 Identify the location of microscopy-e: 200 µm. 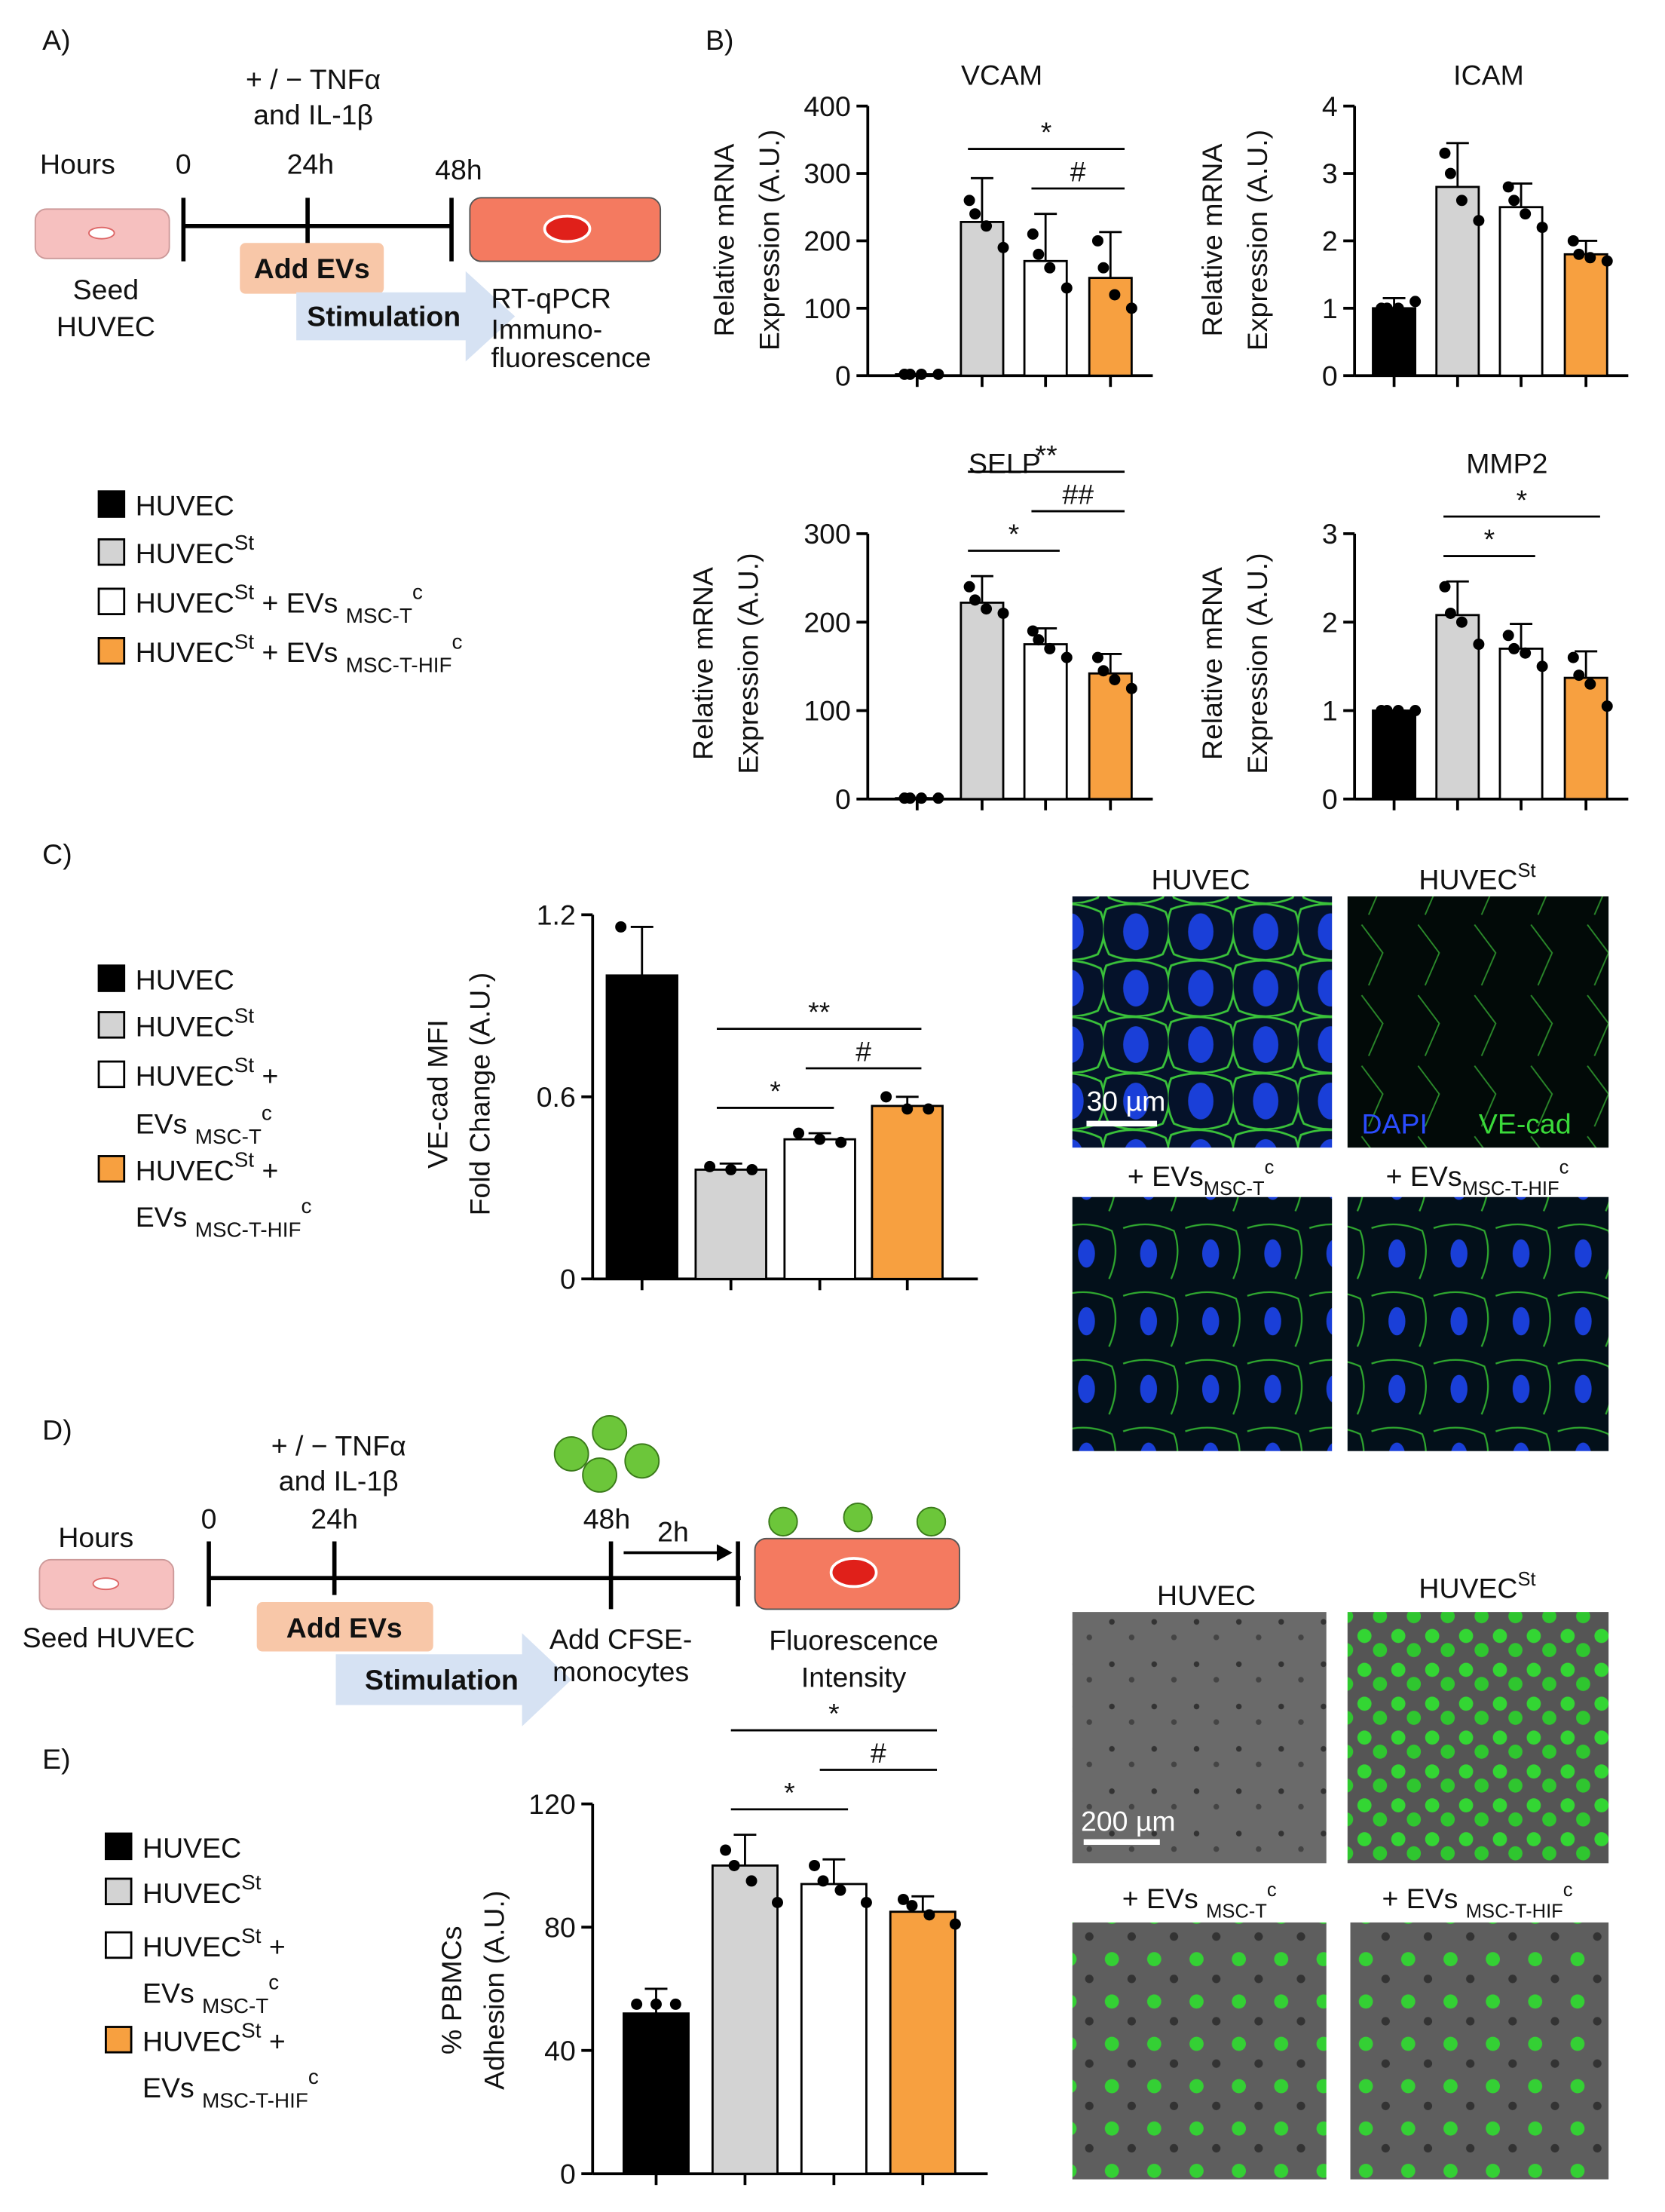
(1340, 1896).